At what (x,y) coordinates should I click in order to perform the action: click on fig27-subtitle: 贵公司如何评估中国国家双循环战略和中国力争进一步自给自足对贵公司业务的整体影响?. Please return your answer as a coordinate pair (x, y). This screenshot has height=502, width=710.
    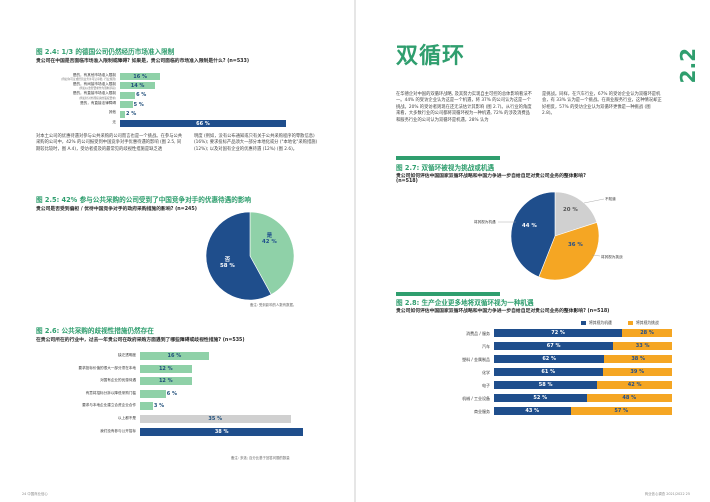
    Looking at the image, I should click on (491, 176).